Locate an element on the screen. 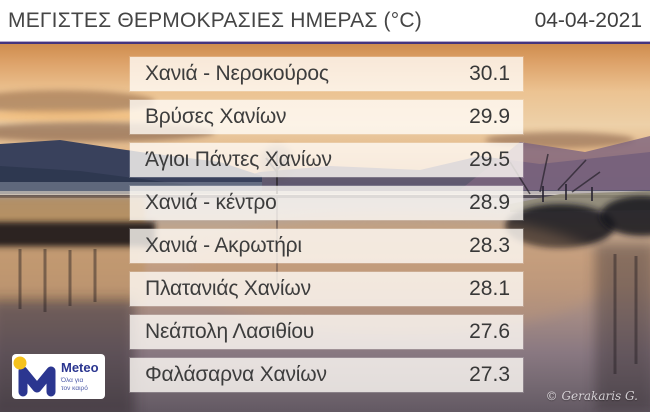 This screenshot has width=650, height=412. meteo-tagline-line2: τον καιρό is located at coordinates (74, 388).